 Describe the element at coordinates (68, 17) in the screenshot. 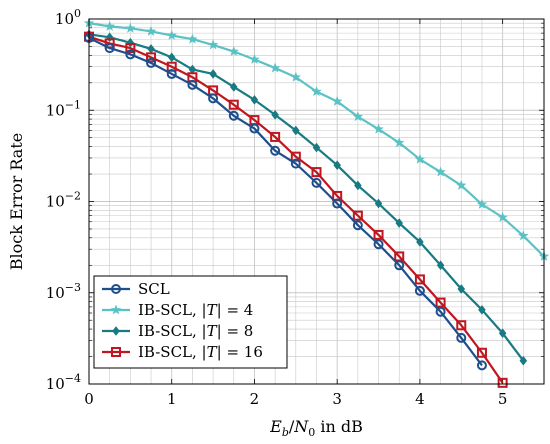

I see `y-tick-label: 10⁰` at that location.